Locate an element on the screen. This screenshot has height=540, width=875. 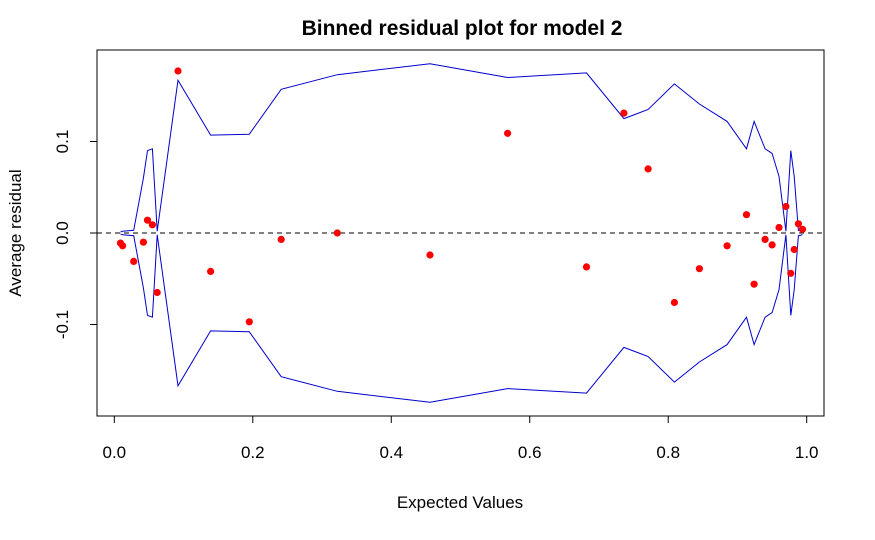
y-tick-label: -0.1 is located at coordinates (62, 324).